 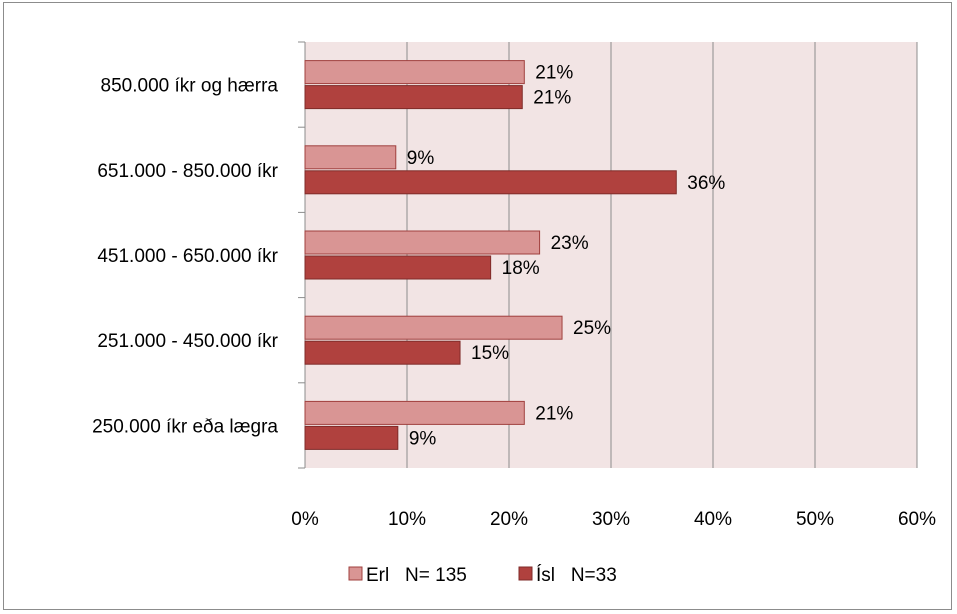 I want to click on category-label: 651.000 - 850.000 íkr, so click(x=187, y=171).